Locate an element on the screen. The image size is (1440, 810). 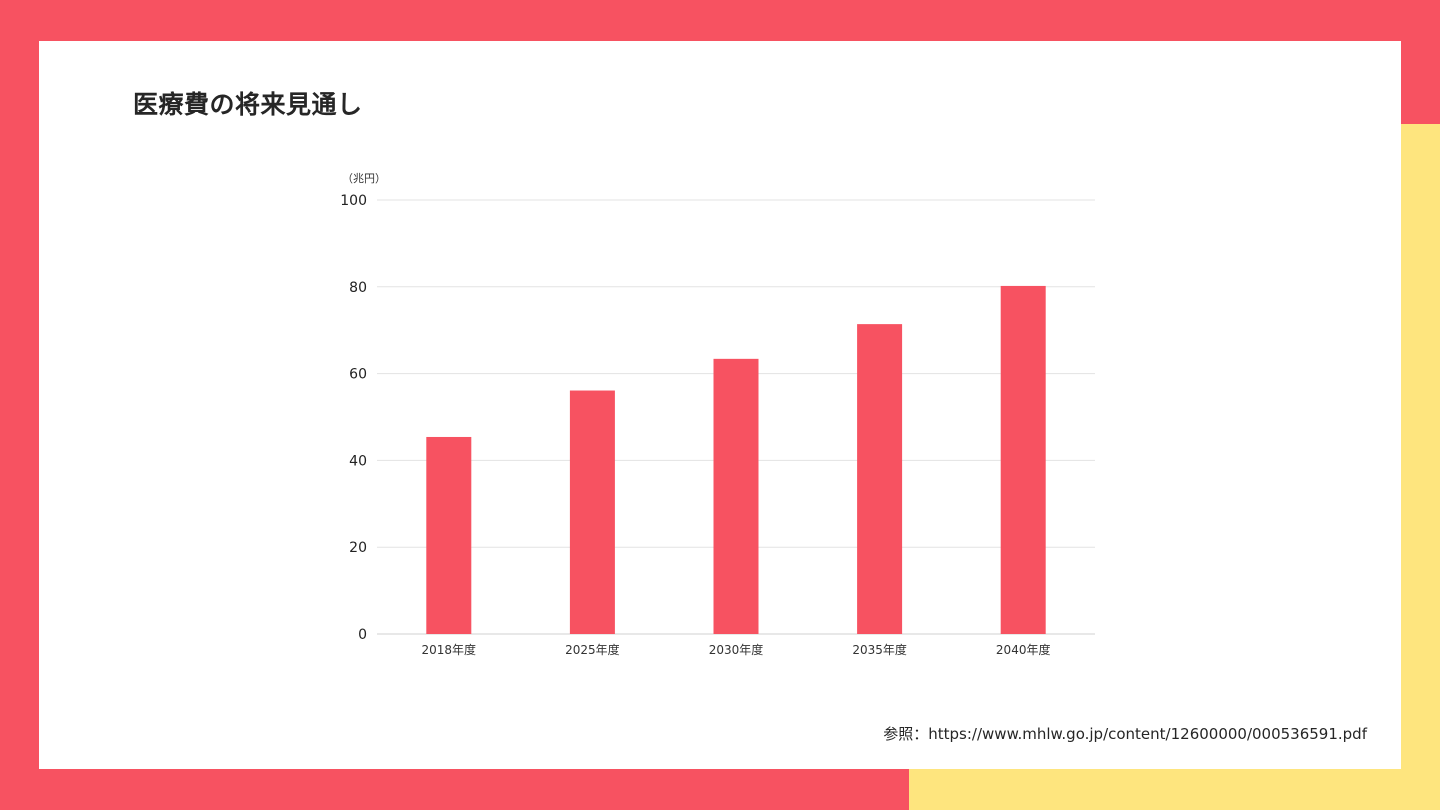
x-tick-label: 2040年度 is located at coordinates (1023, 649).